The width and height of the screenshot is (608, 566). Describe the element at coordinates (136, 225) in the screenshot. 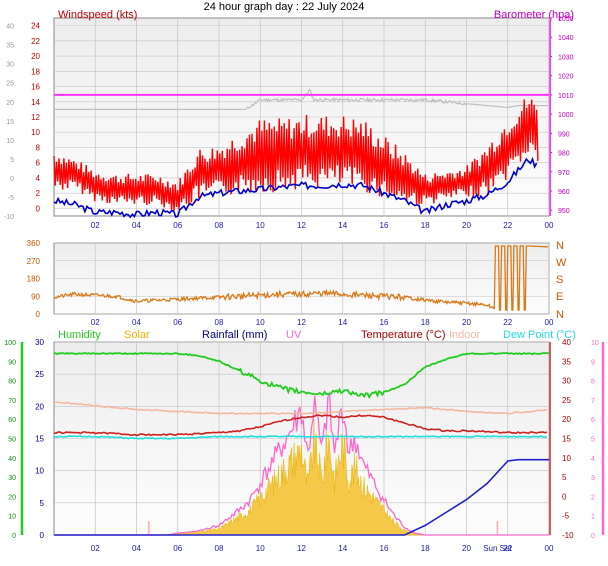

I see `wind-time-tick: 04` at that location.